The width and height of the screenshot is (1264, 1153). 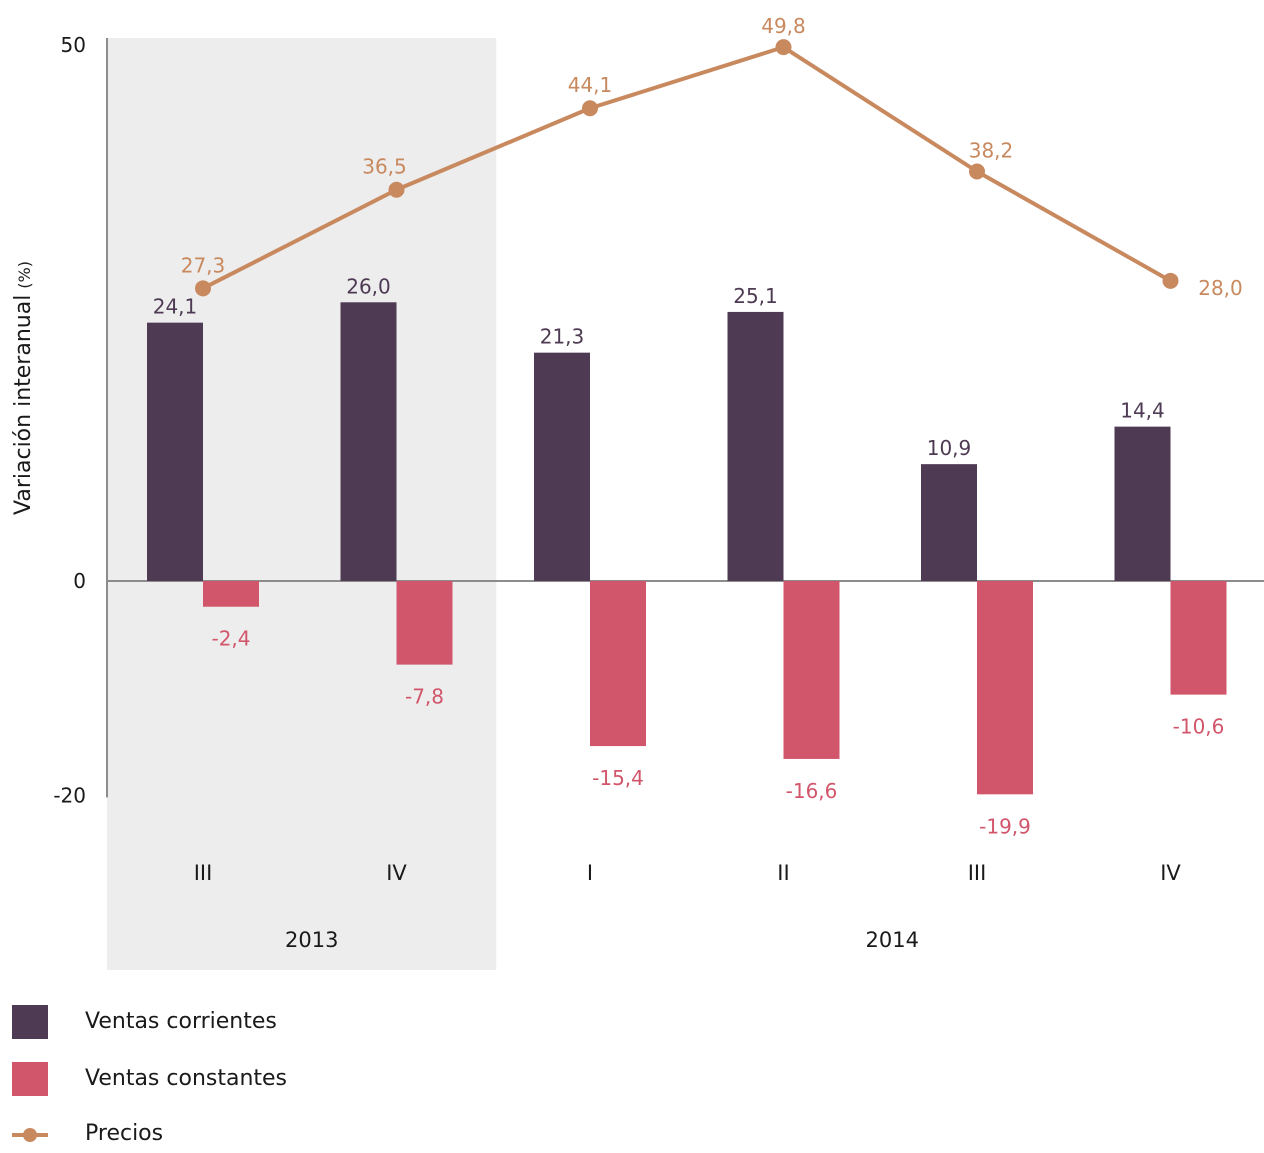 I want to click on data-label-ventas-constantes: -7,8, so click(x=424, y=697).